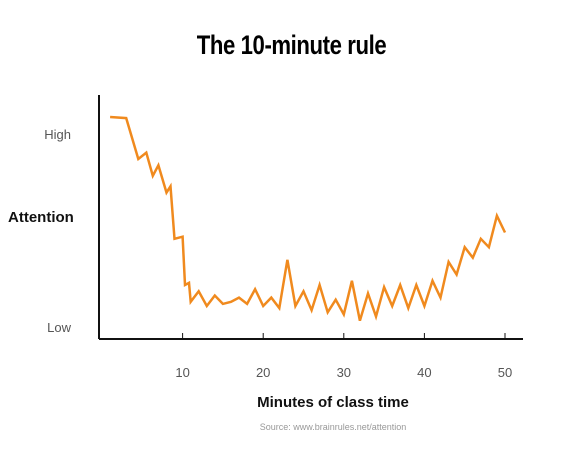  I want to click on y-tick-label-high: High, so click(57, 134).